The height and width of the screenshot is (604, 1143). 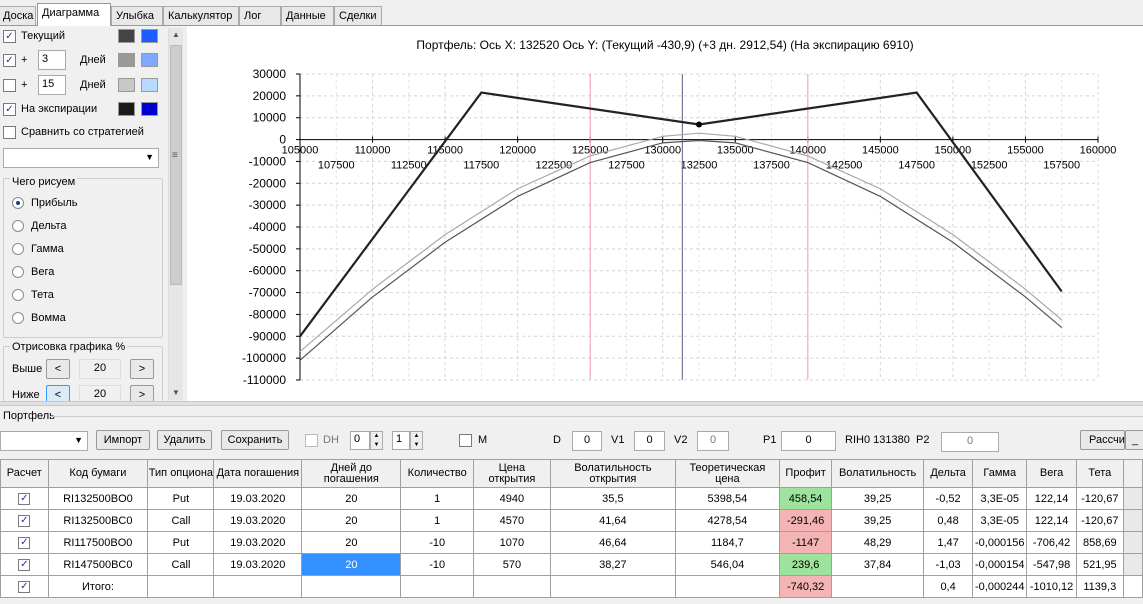 What do you see at coordinates (98, 520) in the screenshot?
I see `cell-code: RI132500BC0` at bounding box center [98, 520].